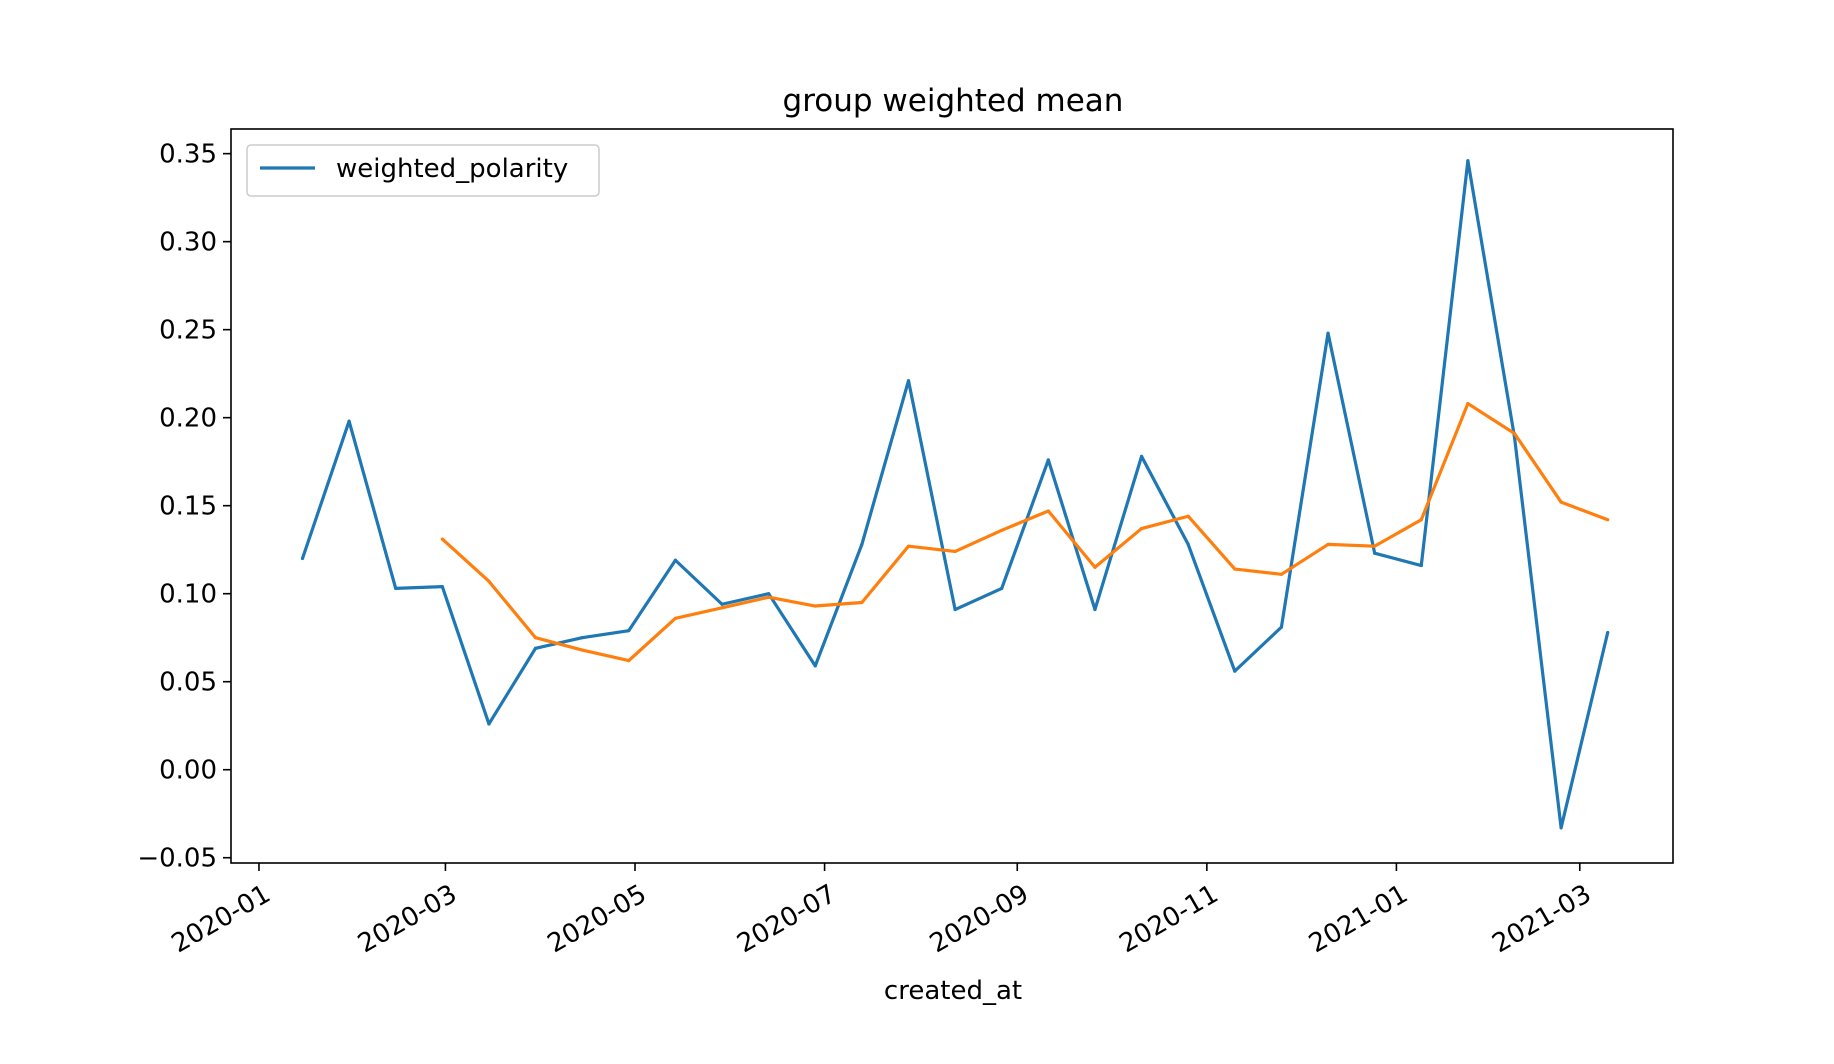 Image resolution: width=1834 pixels, height=1064 pixels. What do you see at coordinates (188, 243) in the screenshot?
I see `y-tick-label: 0.30` at bounding box center [188, 243].